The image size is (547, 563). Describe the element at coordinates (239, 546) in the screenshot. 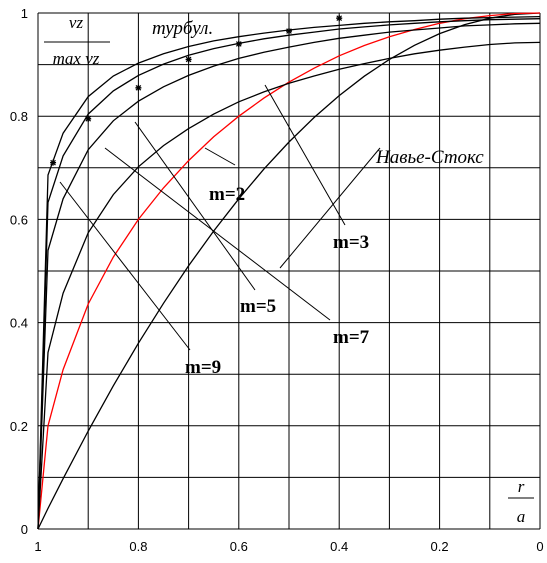

I see `x-tick-label: 0.6` at that location.